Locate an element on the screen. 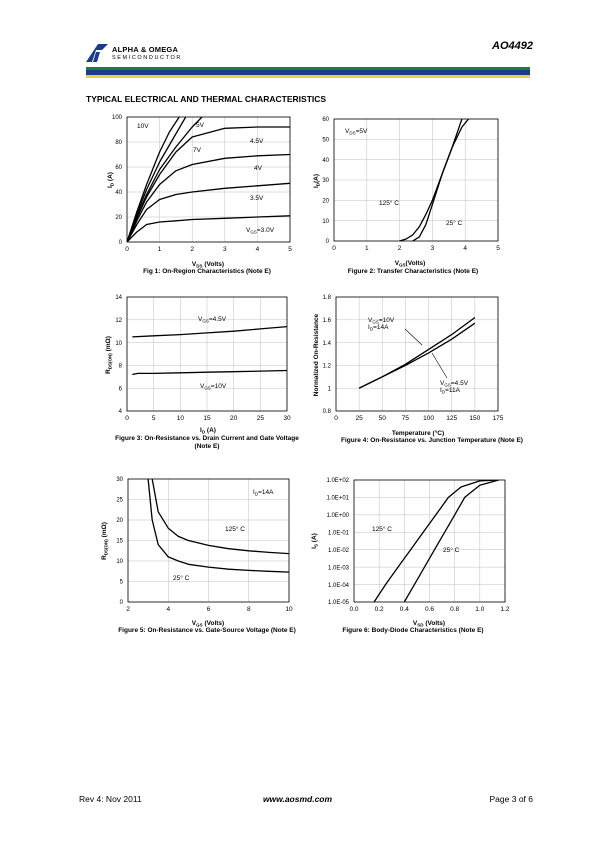 This screenshot has height=842, width=595. part-number: AO4492 is located at coordinates (512, 46).